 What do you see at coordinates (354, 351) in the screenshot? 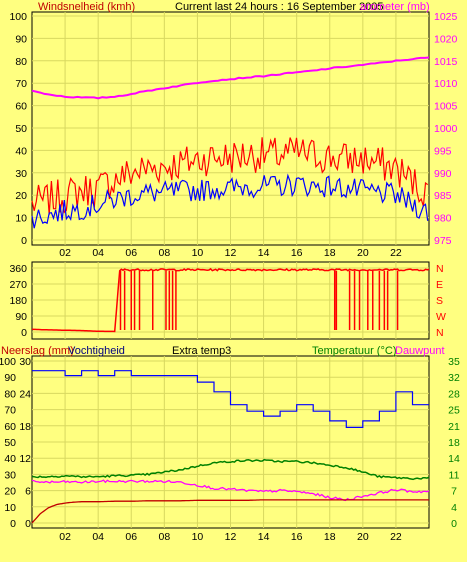
I see `temperature-axis-title: Temperatuur (°C)` at bounding box center [354, 351].